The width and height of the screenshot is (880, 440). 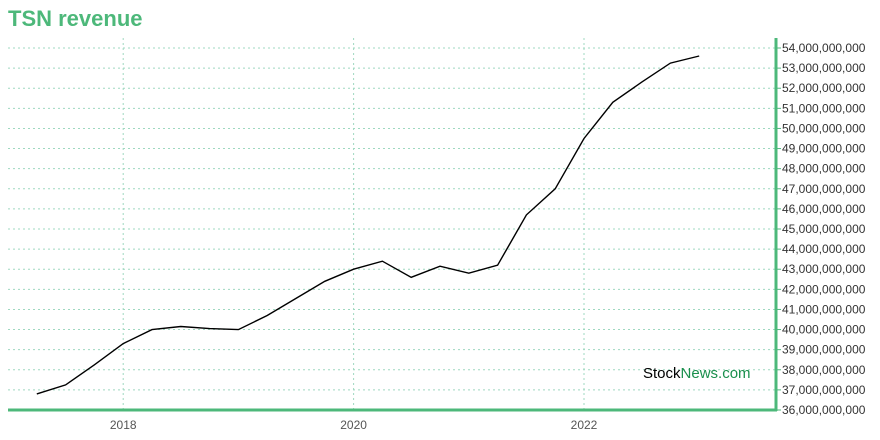 What do you see at coordinates (123, 425) in the screenshot?
I see `x-tick-label: 2018` at bounding box center [123, 425].